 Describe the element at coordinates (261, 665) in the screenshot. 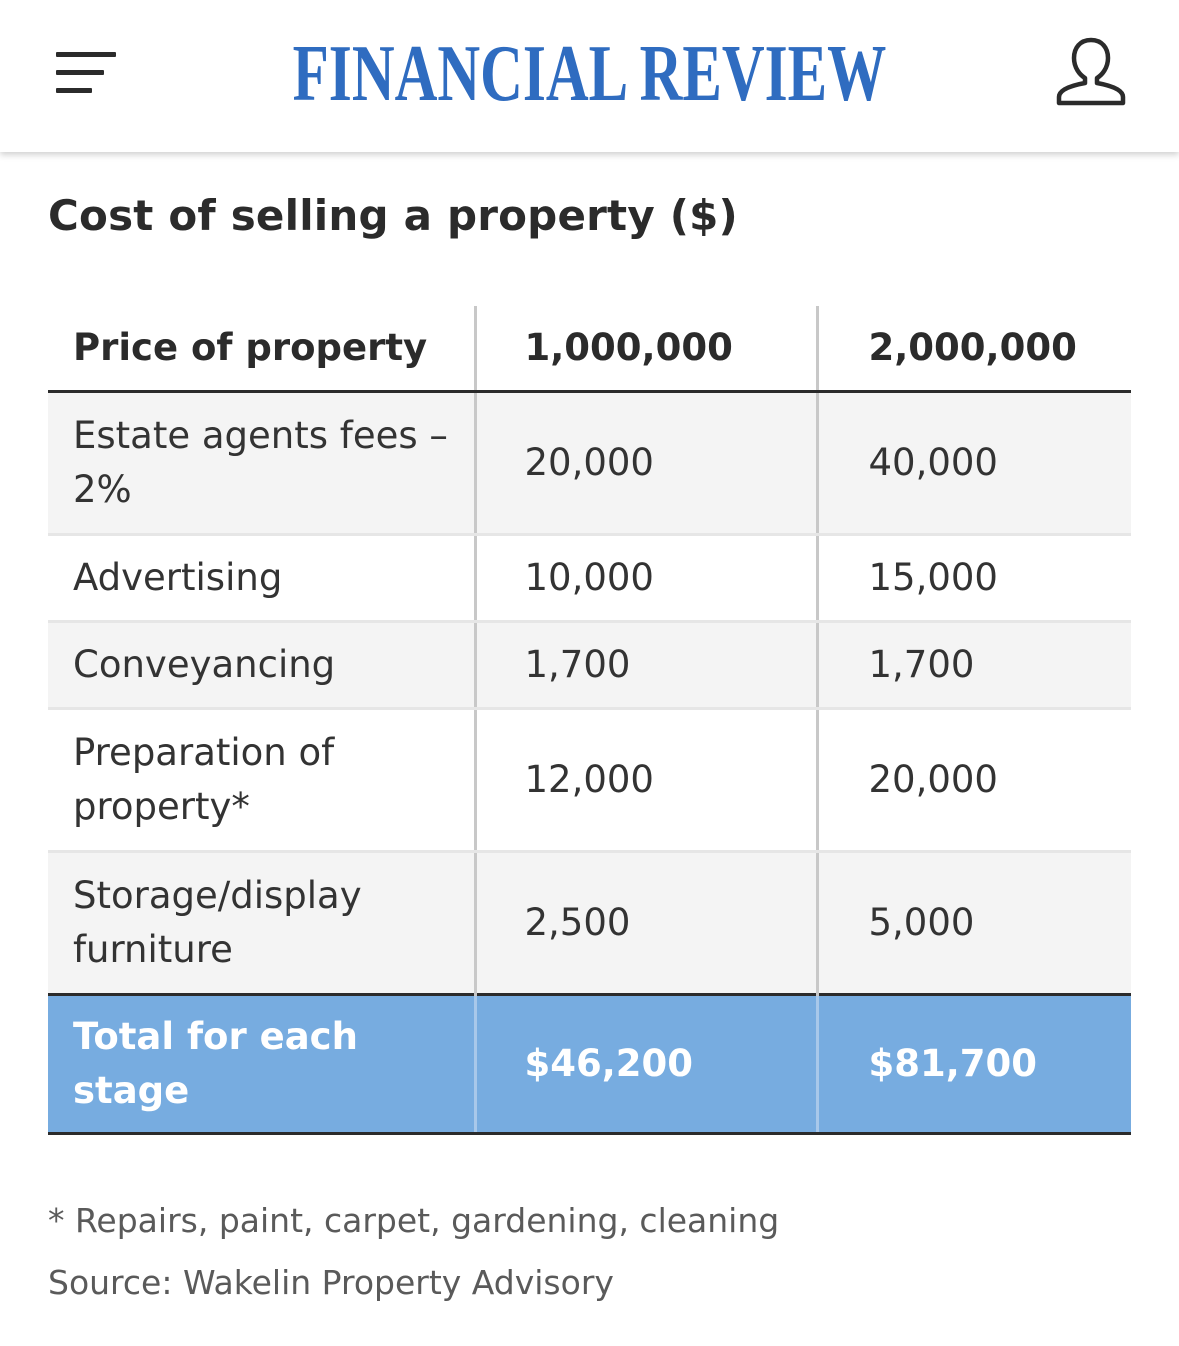

I see `row-label: Conveyancing` at that location.